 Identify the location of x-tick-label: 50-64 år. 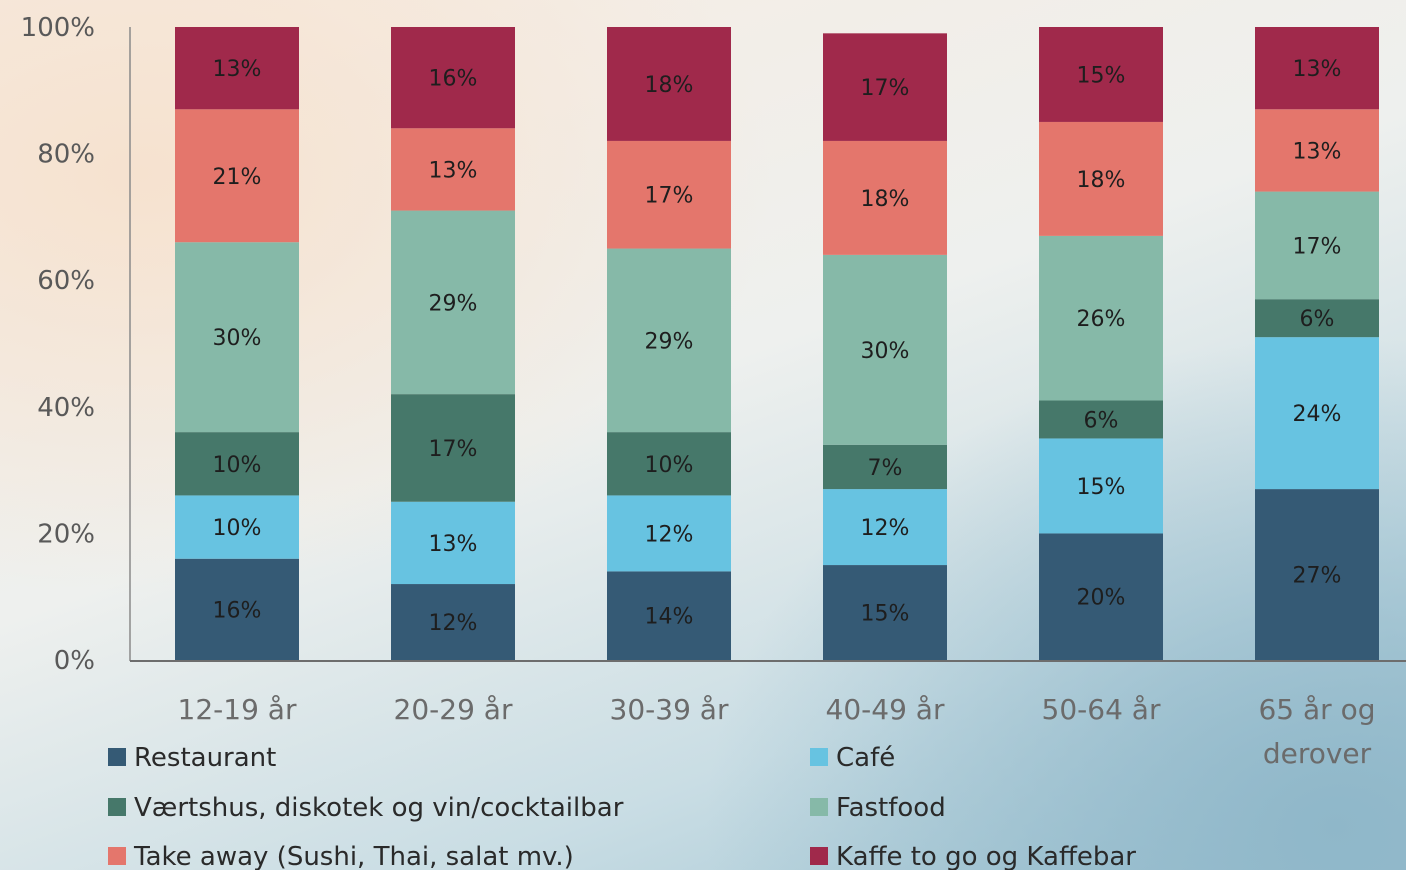
(1101, 709).